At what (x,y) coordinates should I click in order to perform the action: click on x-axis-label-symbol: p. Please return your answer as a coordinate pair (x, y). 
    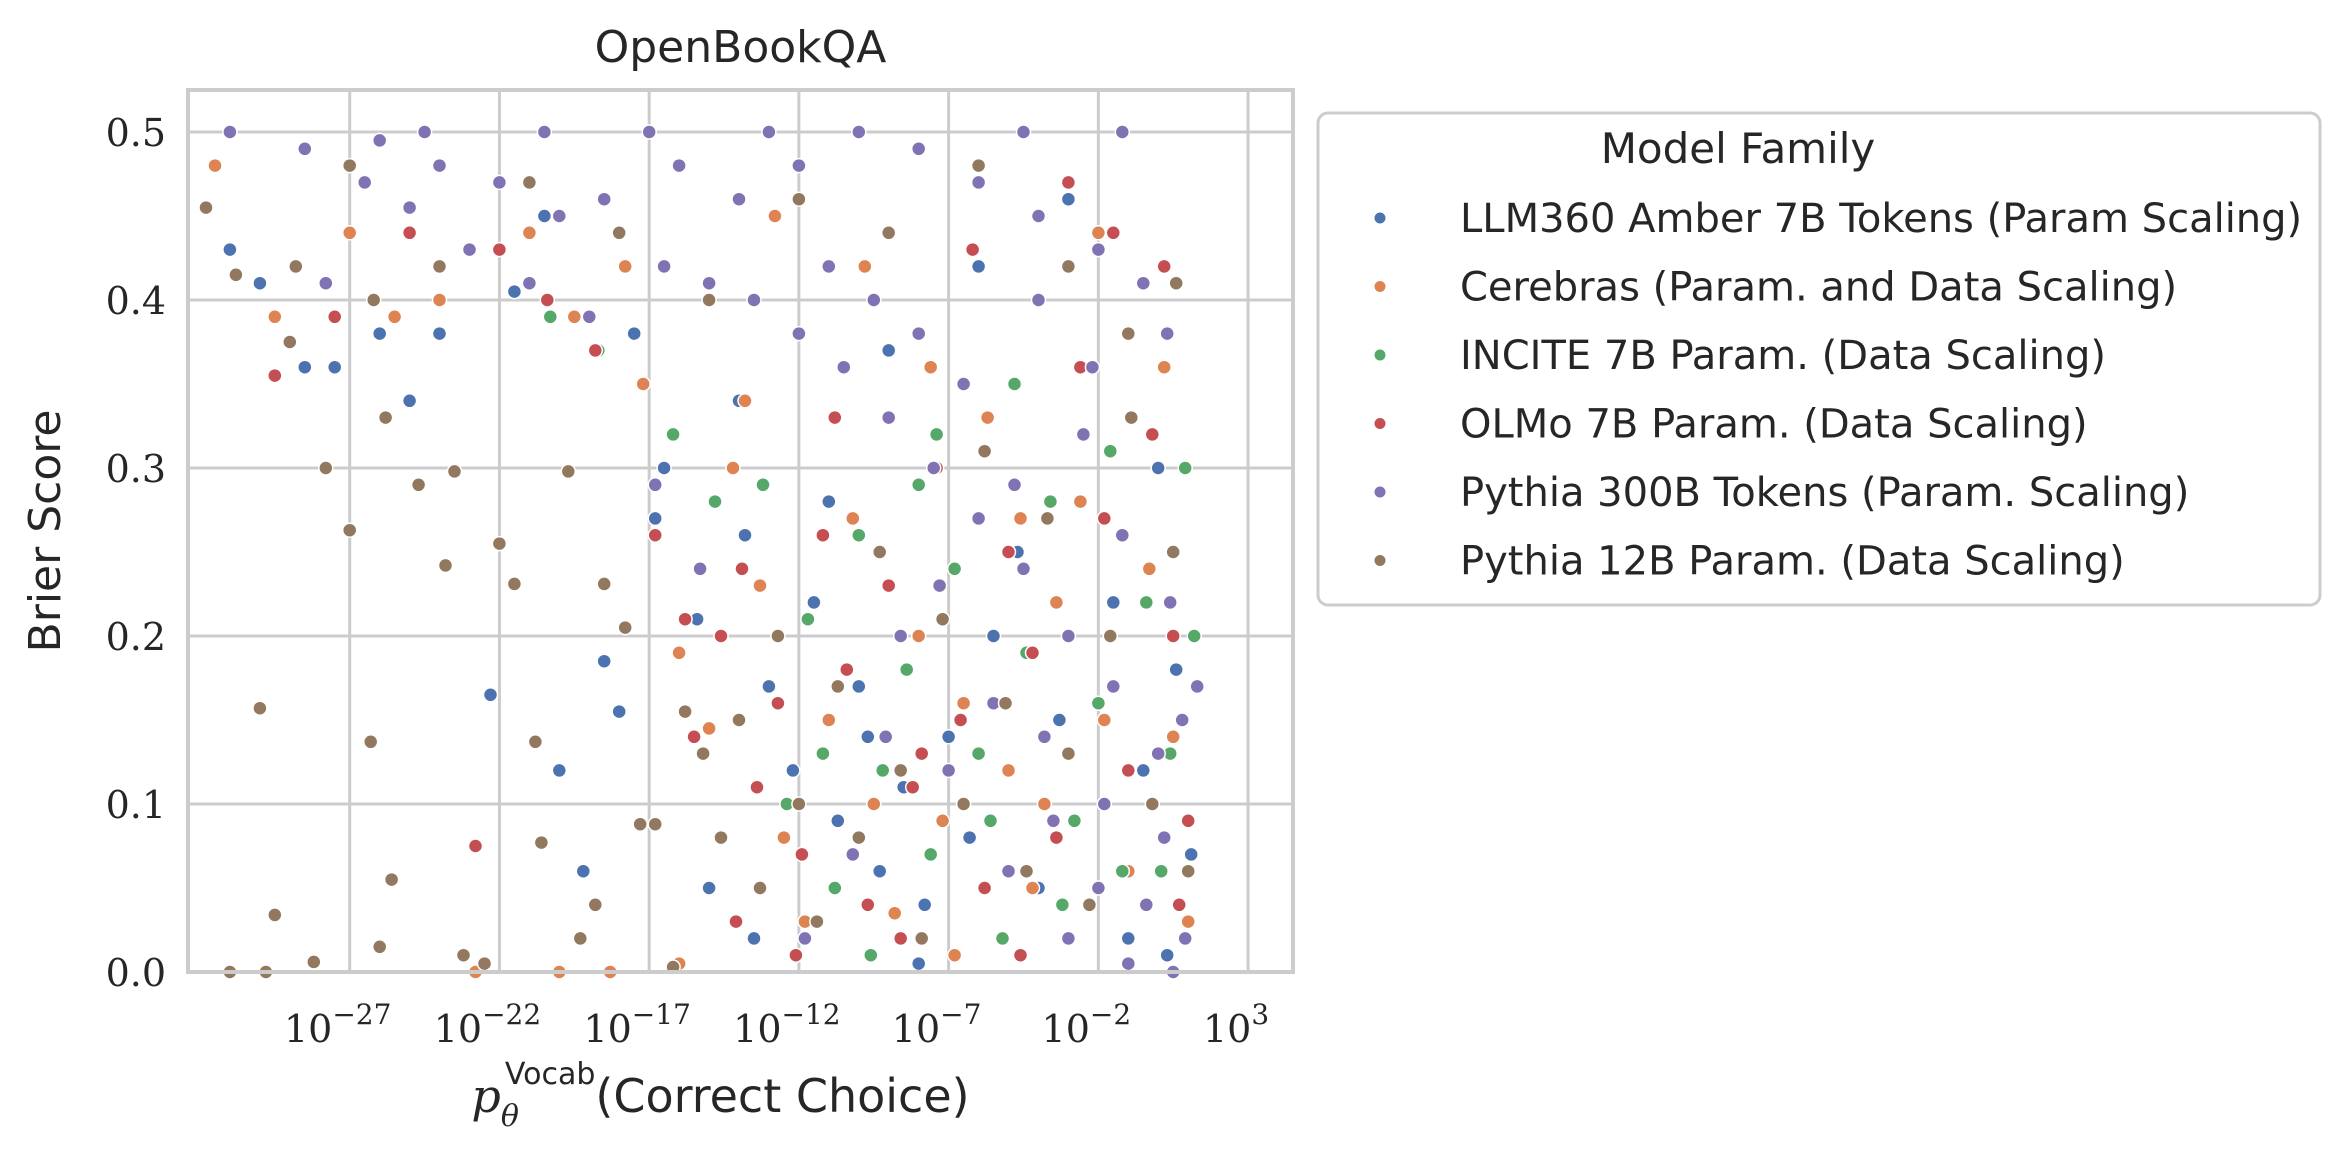
    Looking at the image, I should click on (485, 1096).